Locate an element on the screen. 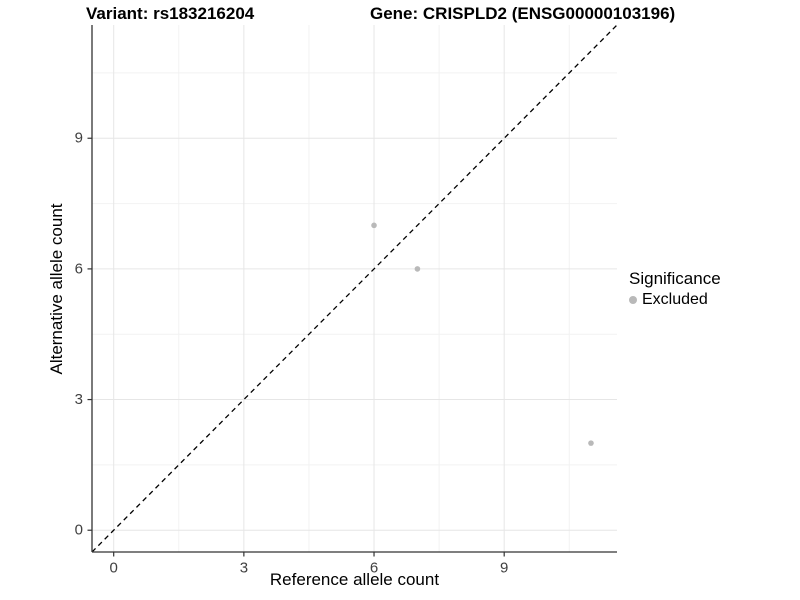 The width and height of the screenshot is (800, 600). variant-title: Variant: rs183216204 is located at coordinates (170, 13).